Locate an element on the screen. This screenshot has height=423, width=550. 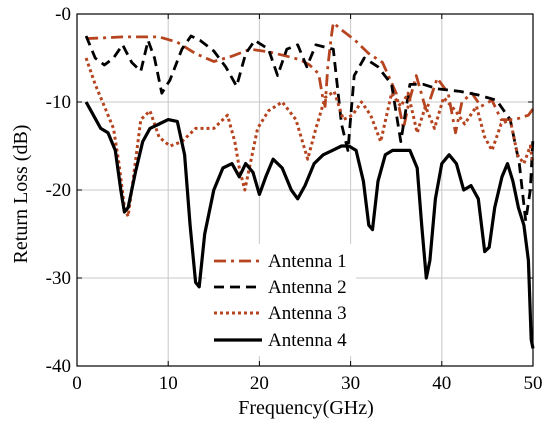
legend-label-antenna-4: Antenna 4 is located at coordinates (307, 340).